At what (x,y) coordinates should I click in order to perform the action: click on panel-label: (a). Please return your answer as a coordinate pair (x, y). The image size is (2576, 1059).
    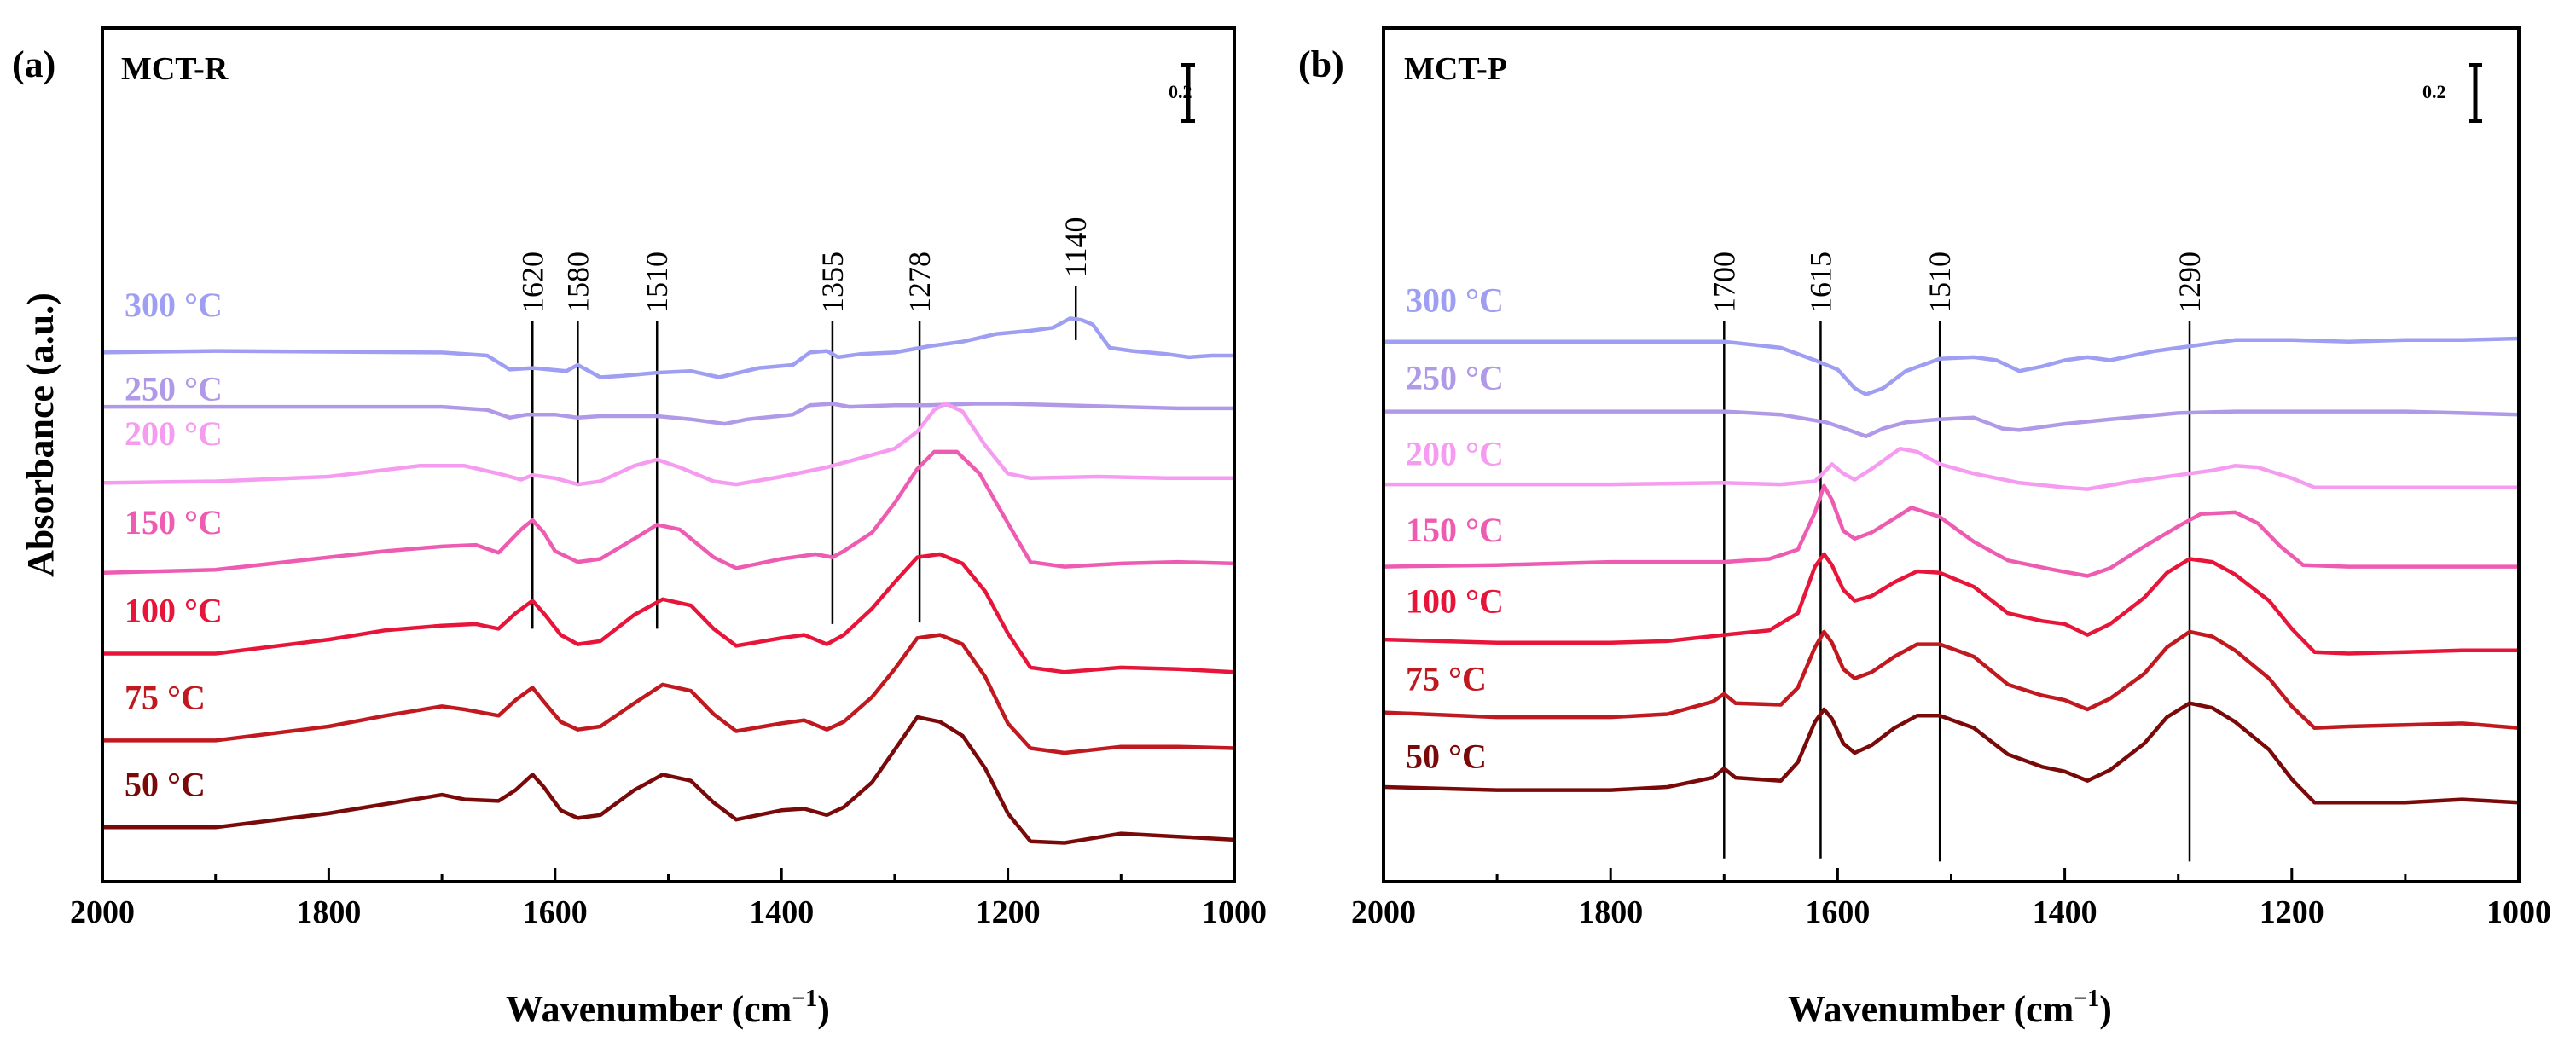
    Looking at the image, I should click on (33, 64).